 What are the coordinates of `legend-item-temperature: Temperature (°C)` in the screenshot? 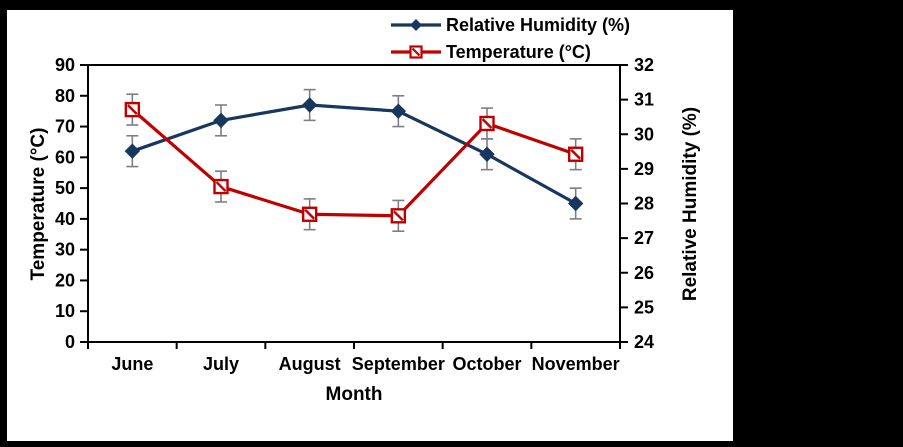 It's located at (510, 52).